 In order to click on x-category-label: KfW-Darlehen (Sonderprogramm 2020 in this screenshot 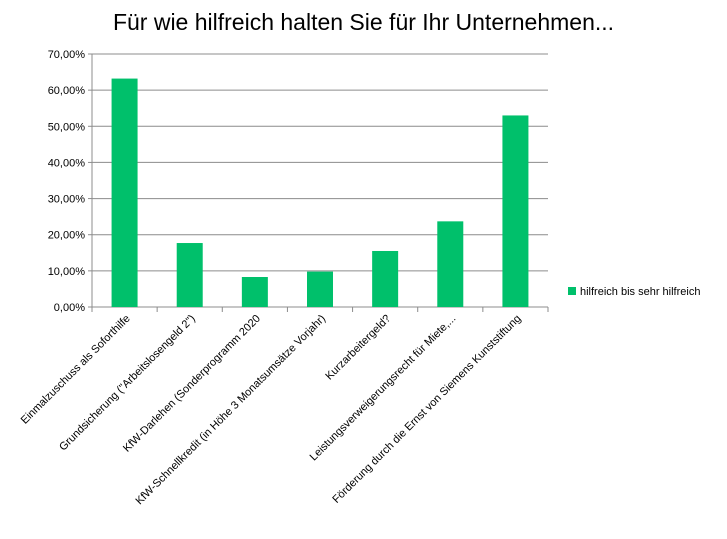, I will do `click(192, 384)`.